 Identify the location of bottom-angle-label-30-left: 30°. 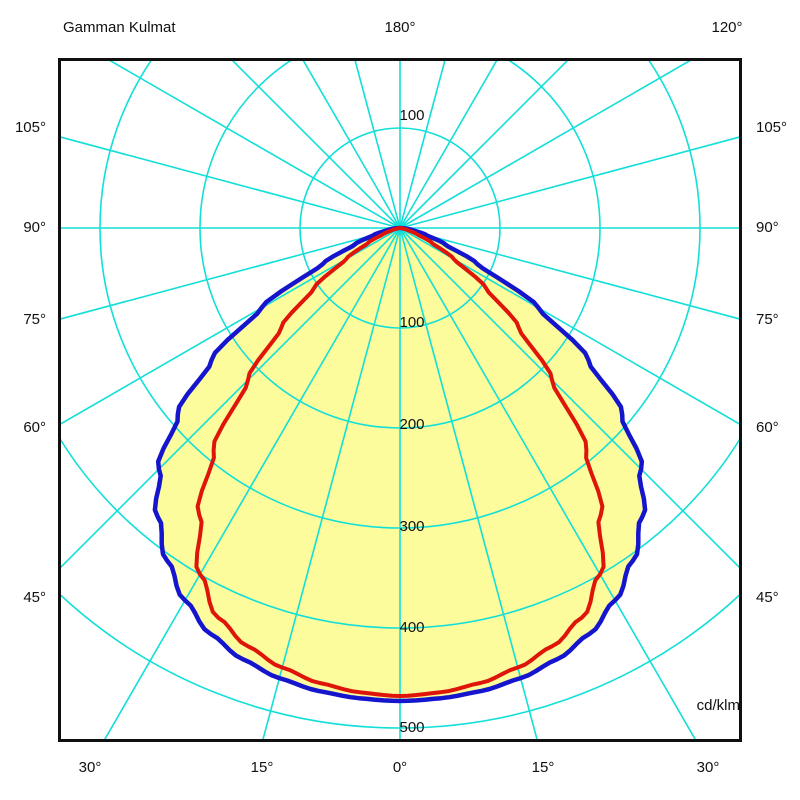
(90, 767).